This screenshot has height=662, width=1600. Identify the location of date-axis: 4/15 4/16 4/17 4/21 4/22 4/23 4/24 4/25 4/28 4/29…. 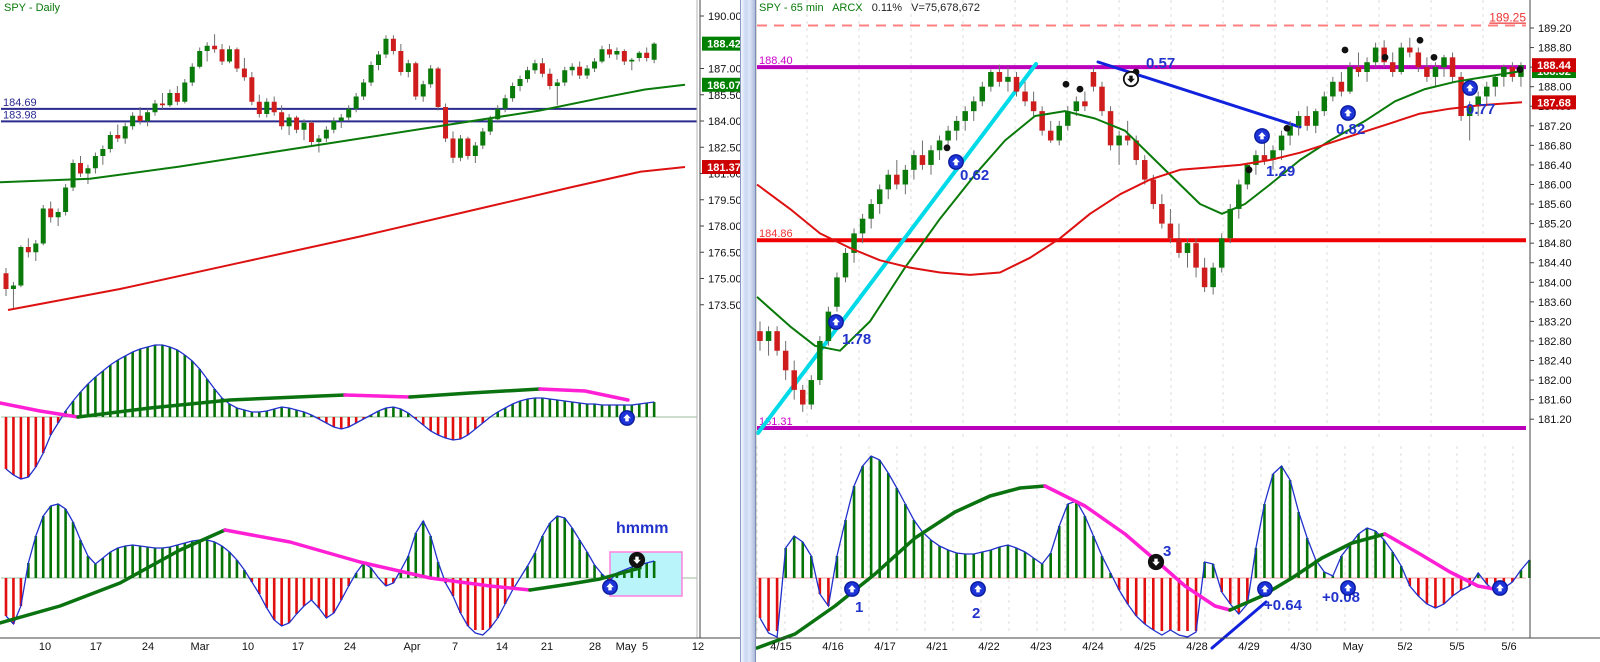
(1143, 647).